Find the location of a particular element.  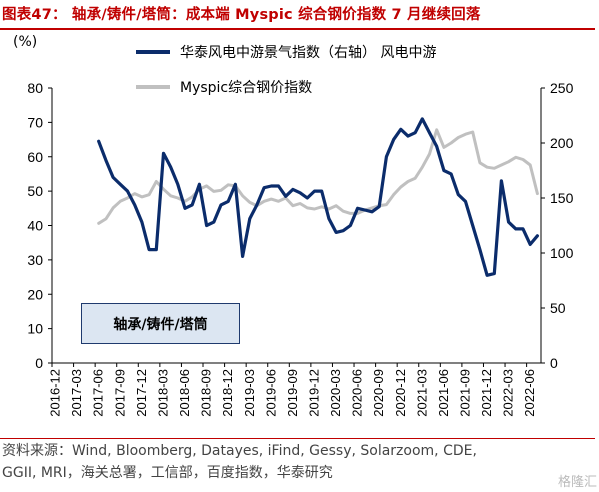

y-left-tick-label: 70 is located at coordinates (35, 122).